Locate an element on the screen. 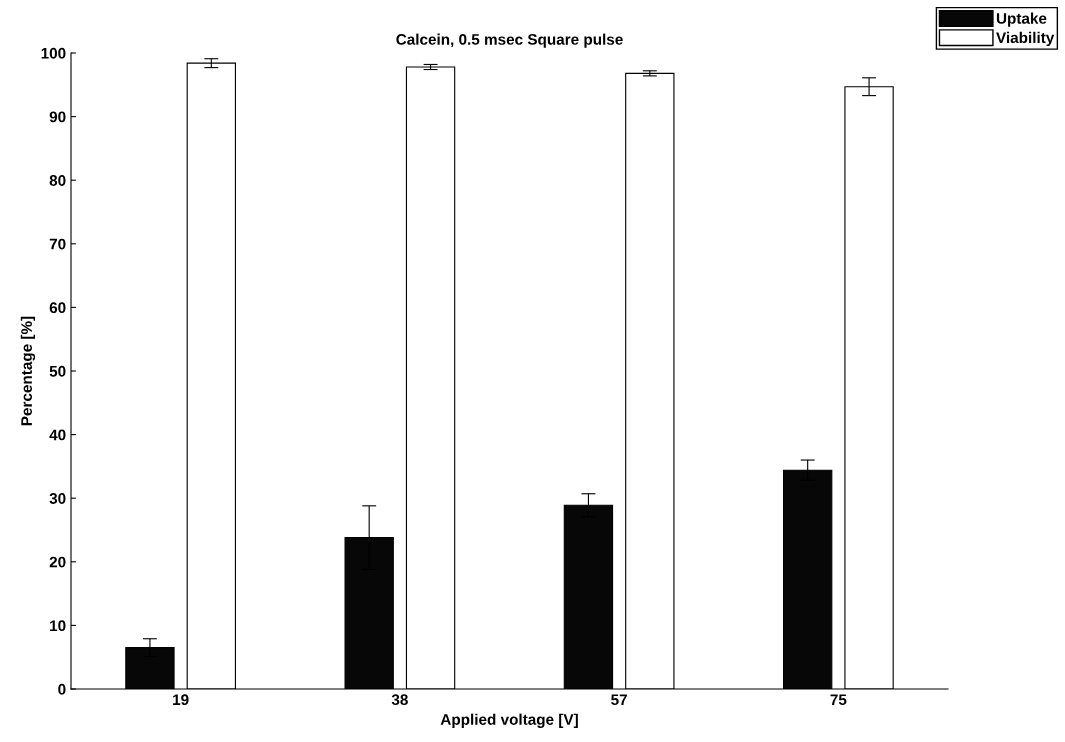  x-tick-label: 19 is located at coordinates (181, 700).